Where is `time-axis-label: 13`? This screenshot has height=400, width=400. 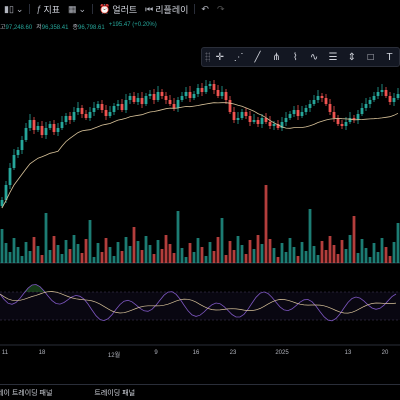
time-axis-label: 13 is located at coordinates (348, 353).